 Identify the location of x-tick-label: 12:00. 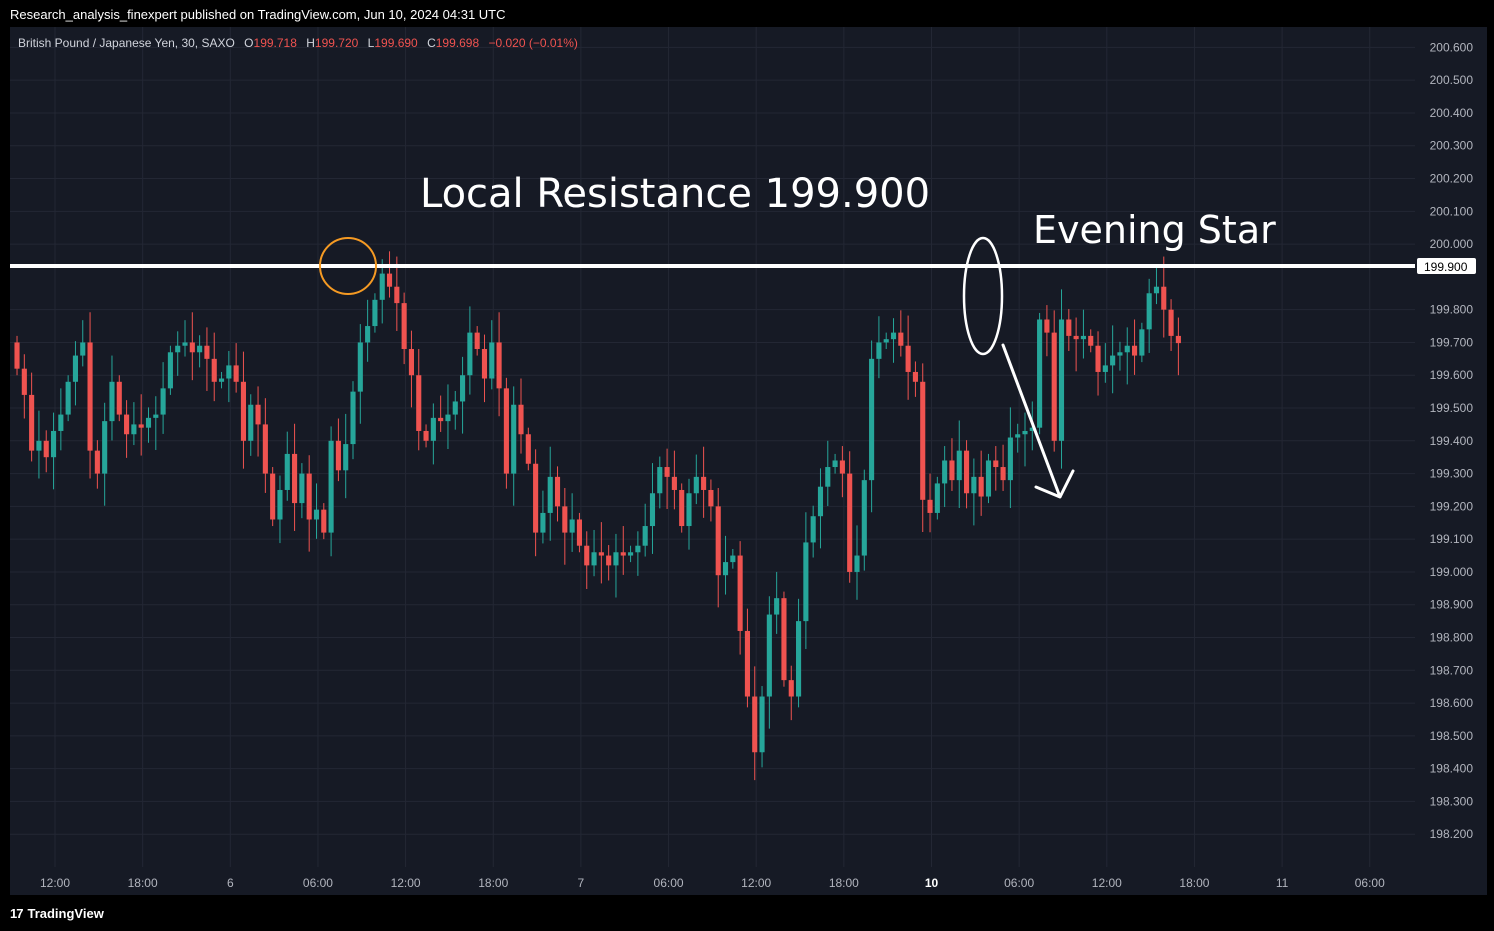
(756, 883).